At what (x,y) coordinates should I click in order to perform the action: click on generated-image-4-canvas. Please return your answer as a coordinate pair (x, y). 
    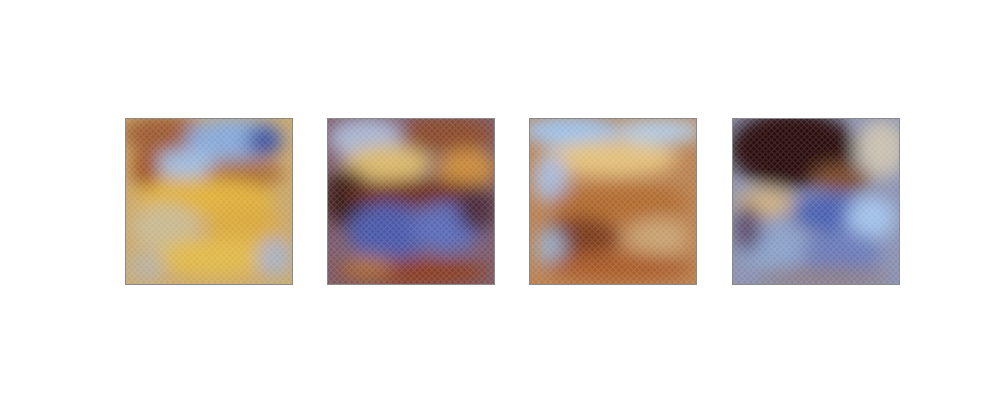
    Looking at the image, I should click on (816, 201).